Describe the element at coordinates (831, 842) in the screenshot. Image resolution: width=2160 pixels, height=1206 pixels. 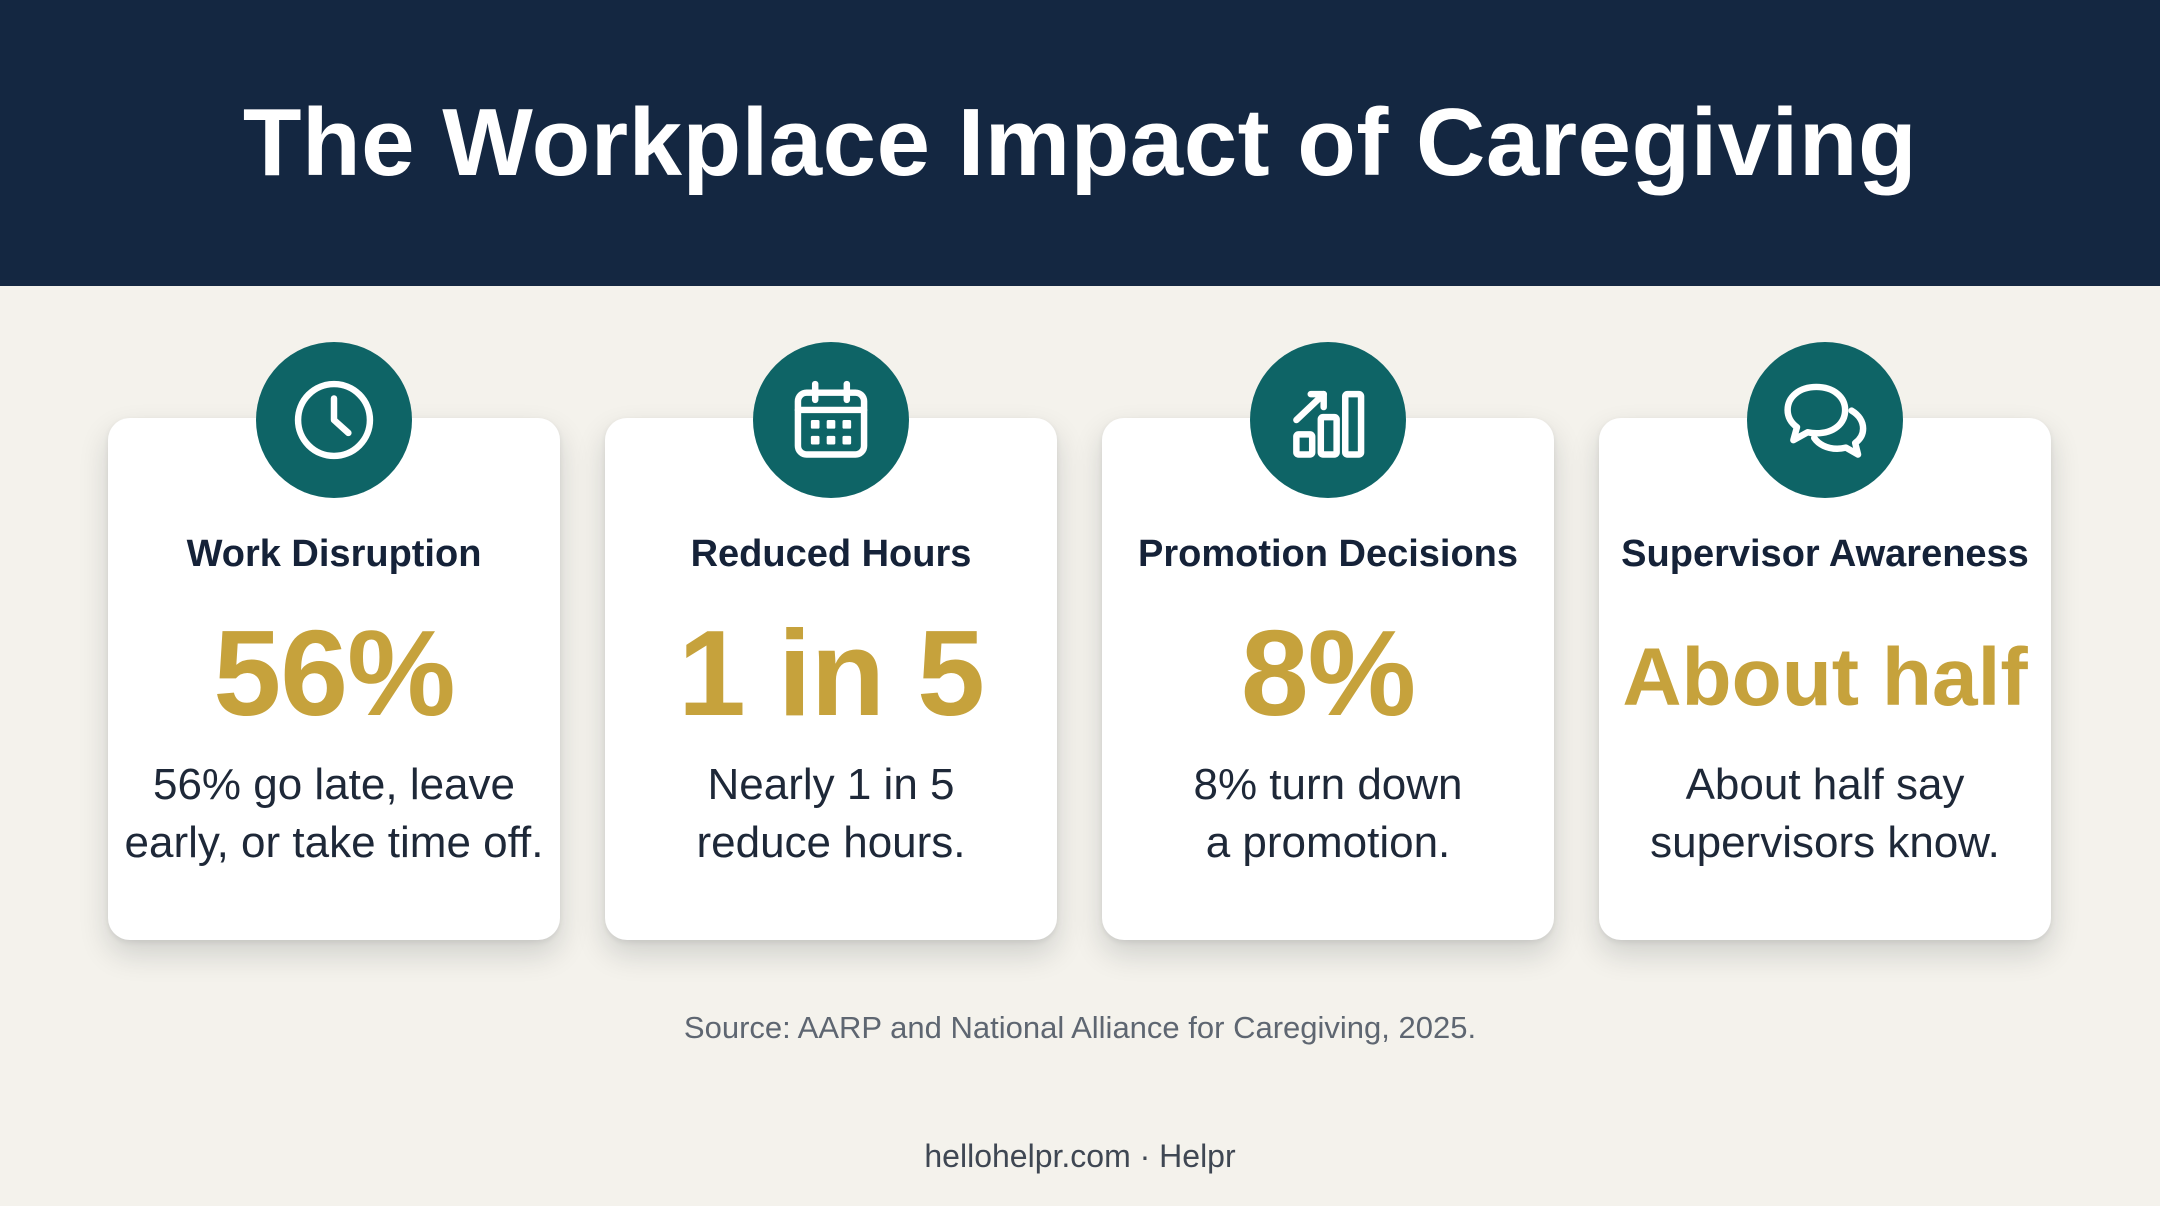
I see `card-description-line: reduce hours.` at that location.